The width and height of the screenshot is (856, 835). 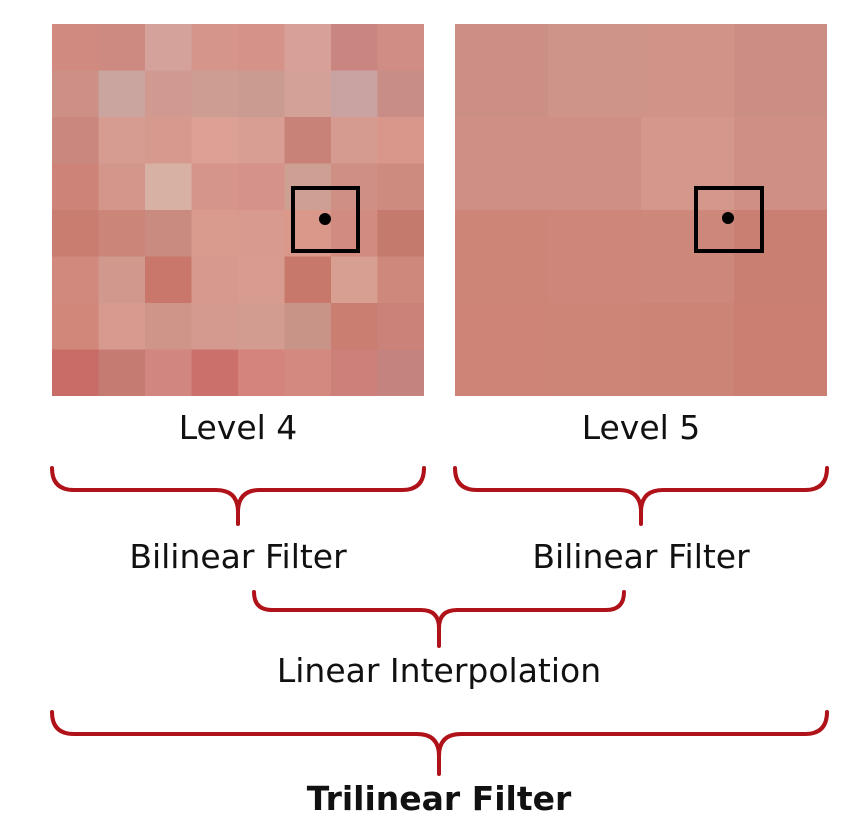 I want to click on level-5-bracket, so click(x=641, y=496).